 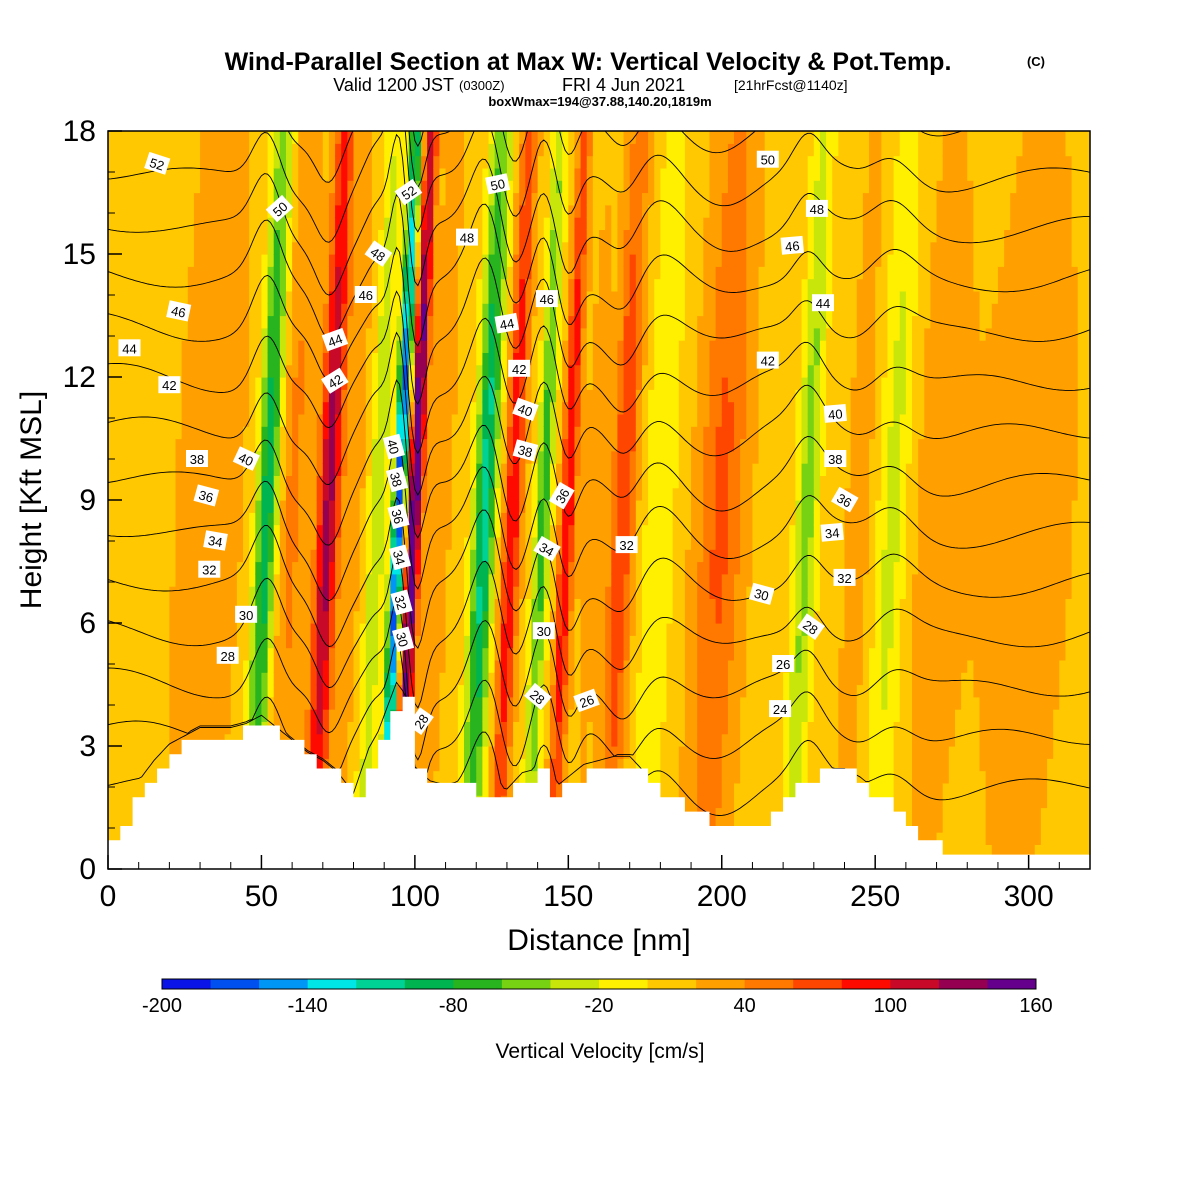 I want to click on x-tick-label: 200, so click(x=722, y=896).